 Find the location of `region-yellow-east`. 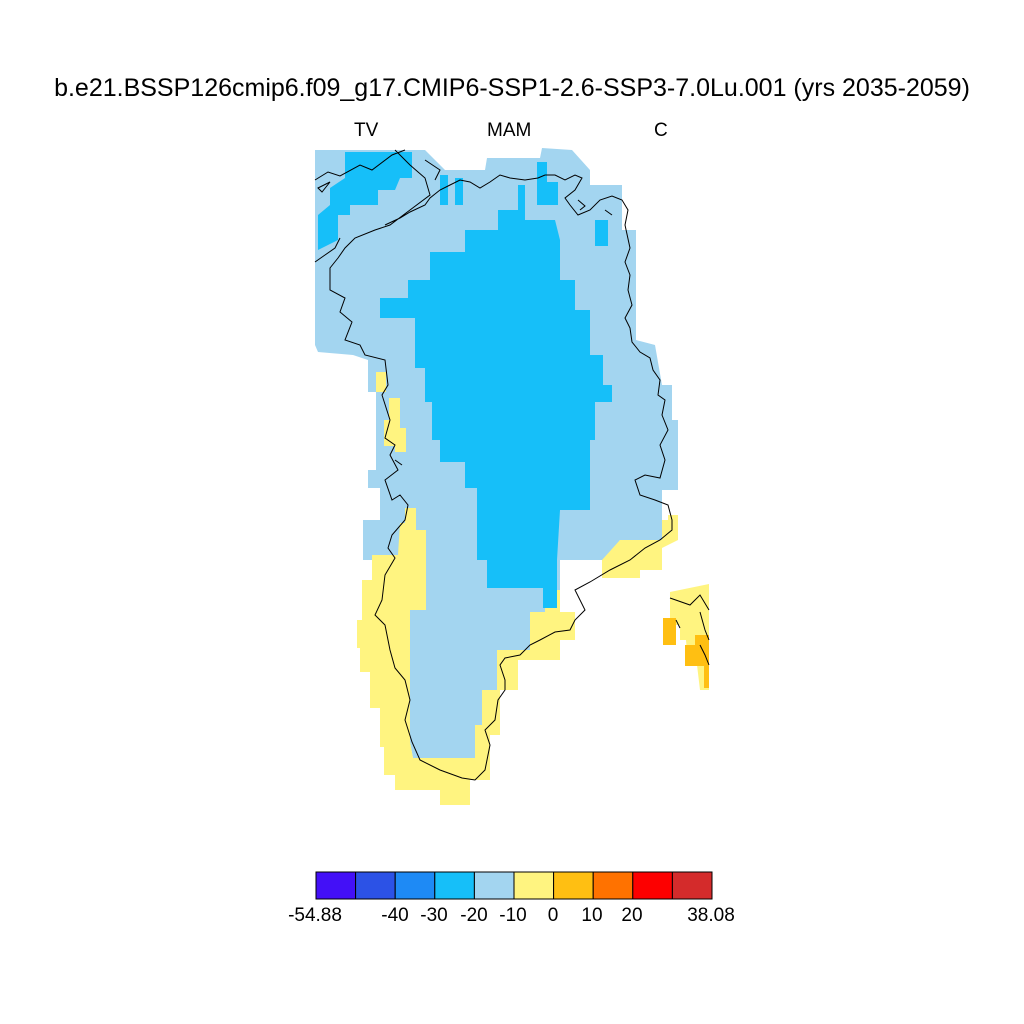

region-yellow-east is located at coordinates (640, 546).